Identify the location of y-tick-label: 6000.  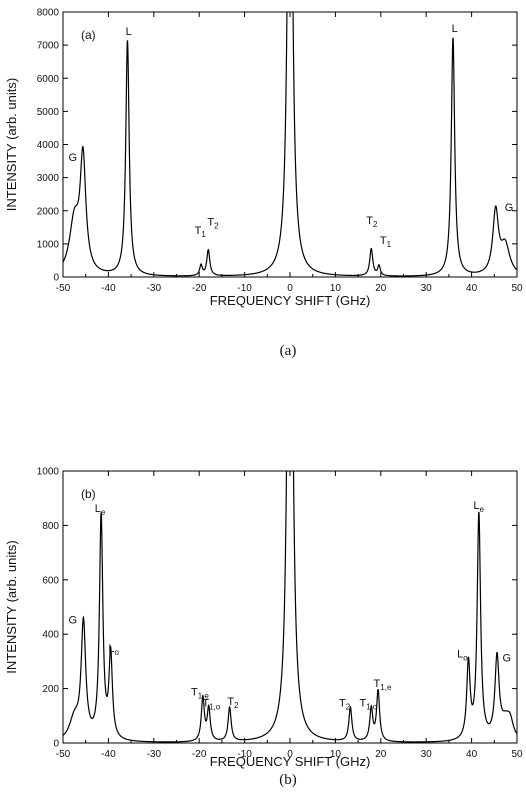
(48, 79).